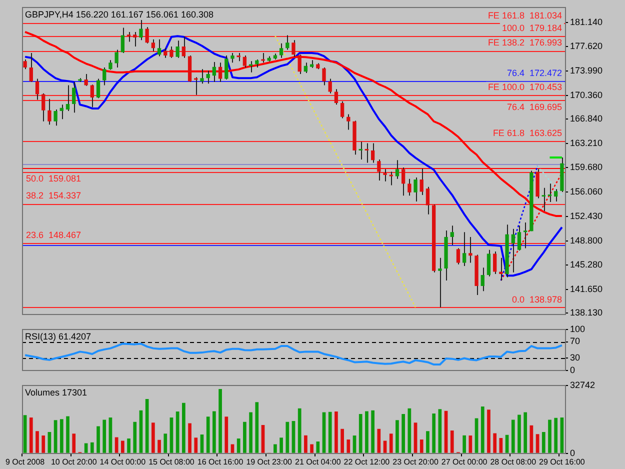 The height and width of the screenshot is (469, 625). Describe the element at coordinates (54, 179) in the screenshot. I see `ref-line-label: 50.0 159.081` at that location.